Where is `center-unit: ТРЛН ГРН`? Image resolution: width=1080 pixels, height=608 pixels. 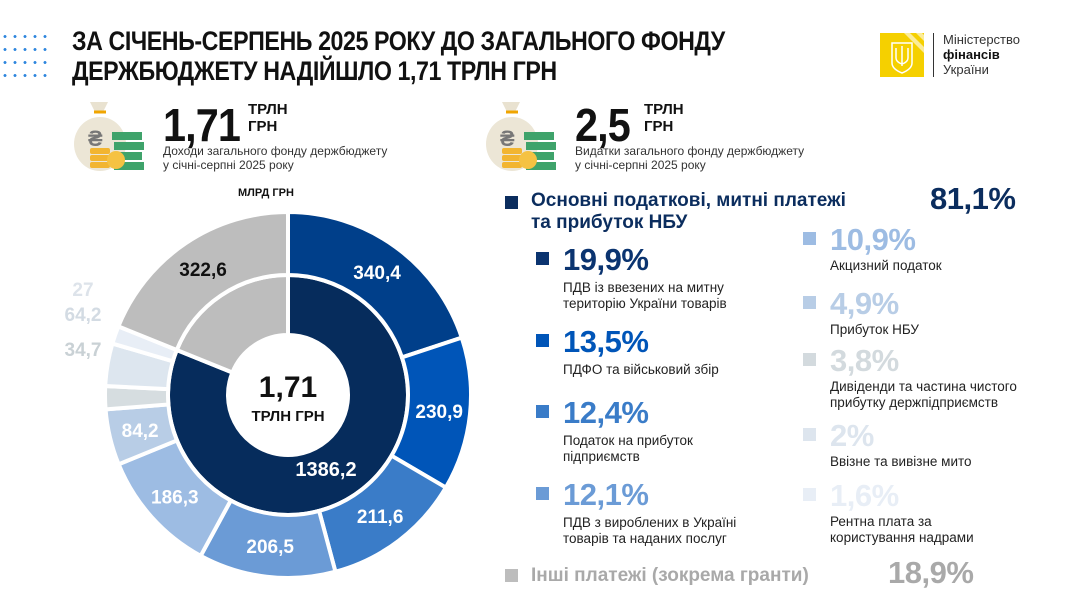
center-unit: ТРЛН ГРН is located at coordinates (287, 416).